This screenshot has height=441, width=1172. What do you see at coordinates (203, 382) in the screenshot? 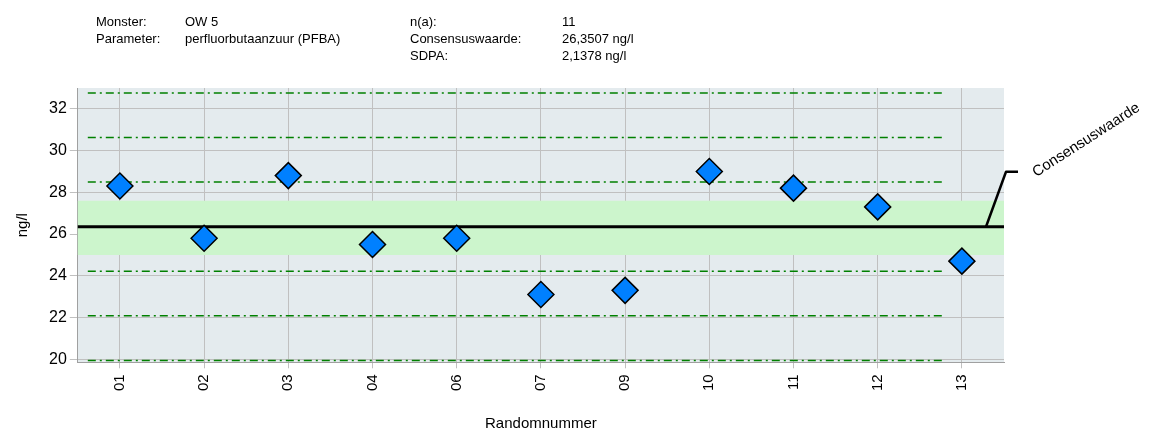
I see `x-tick-label: 02` at bounding box center [203, 382].